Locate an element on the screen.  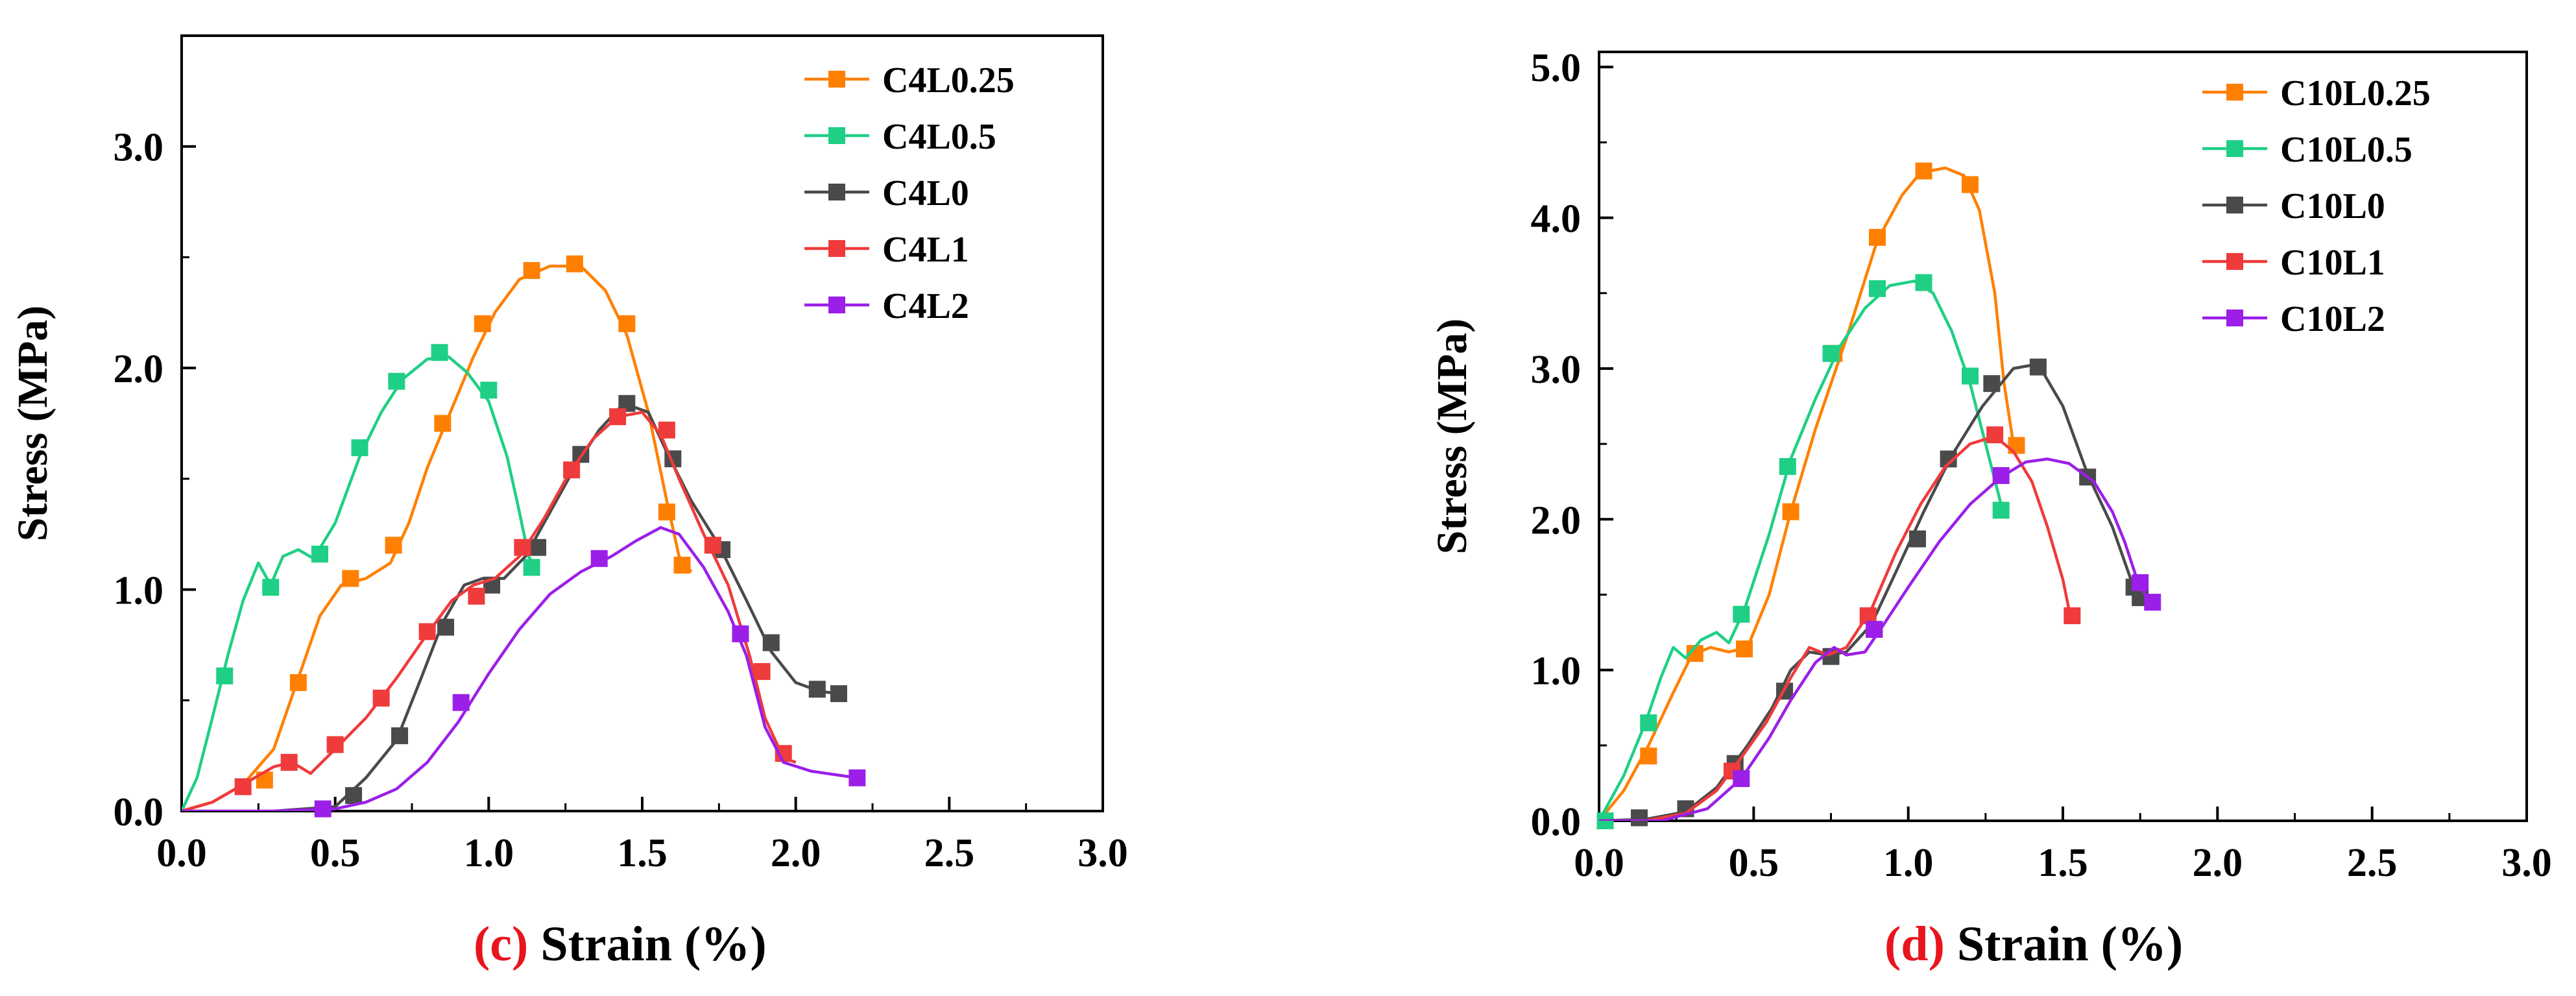
y-tick-label: 2.0 is located at coordinates (139, 369).